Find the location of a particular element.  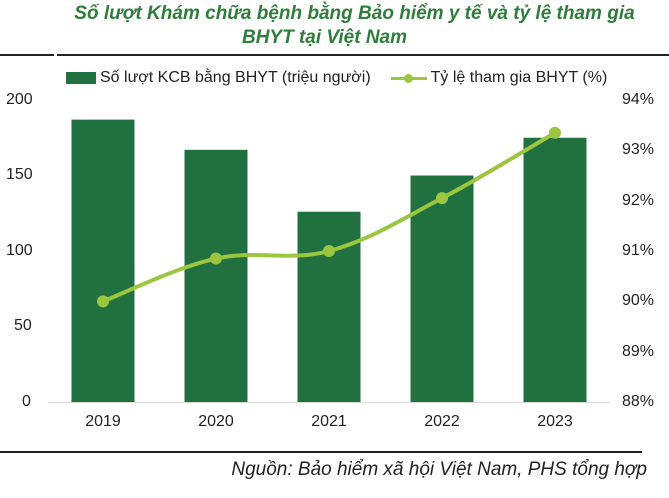

bottom-divider is located at coordinates (321, 452).